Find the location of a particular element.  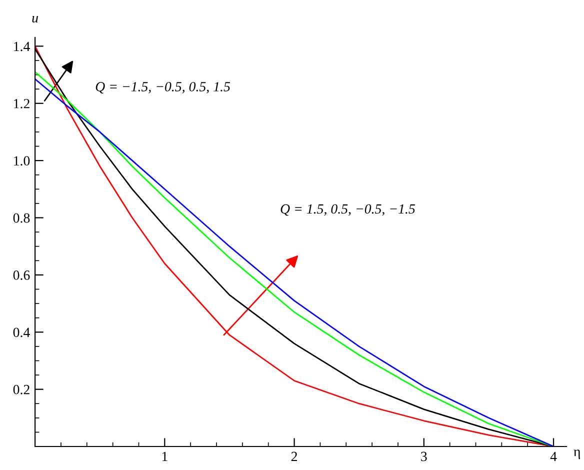

x-axis-title: η is located at coordinates (577, 455).